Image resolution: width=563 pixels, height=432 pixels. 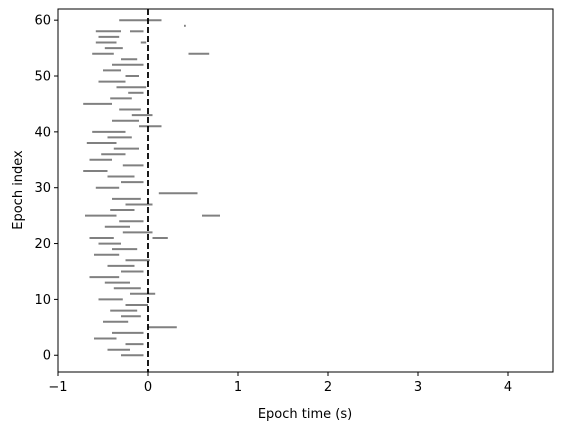 I want to click on x-tick-label: 1, so click(x=238, y=387).